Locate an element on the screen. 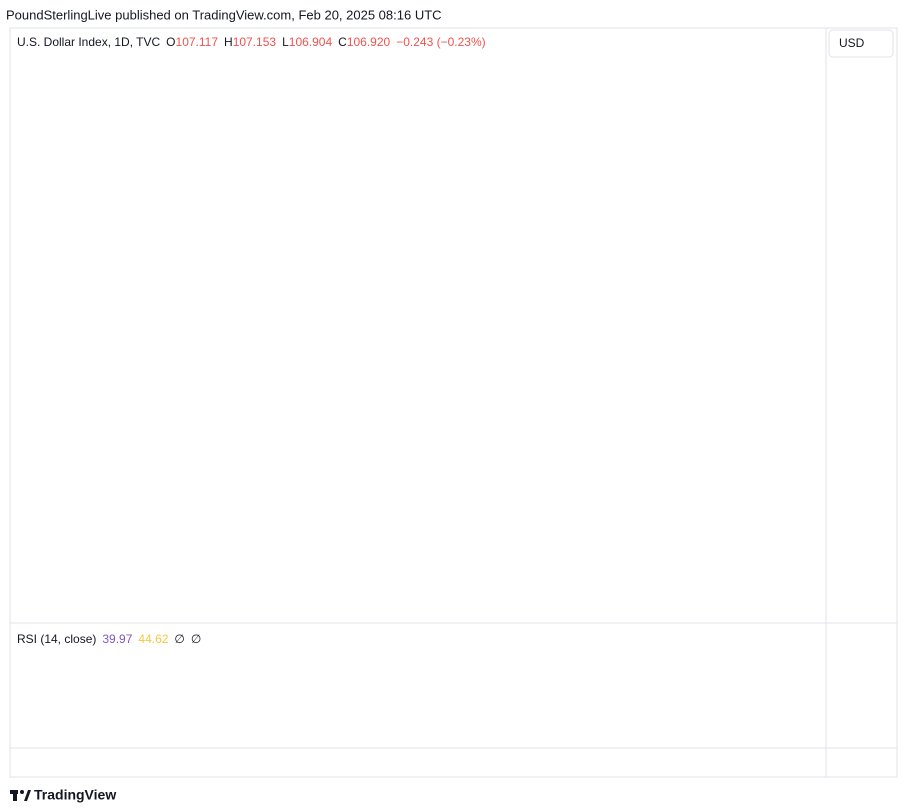 This screenshot has height=812, width=908. legend-change: −0.243 (−0.23%) is located at coordinates (440, 42).